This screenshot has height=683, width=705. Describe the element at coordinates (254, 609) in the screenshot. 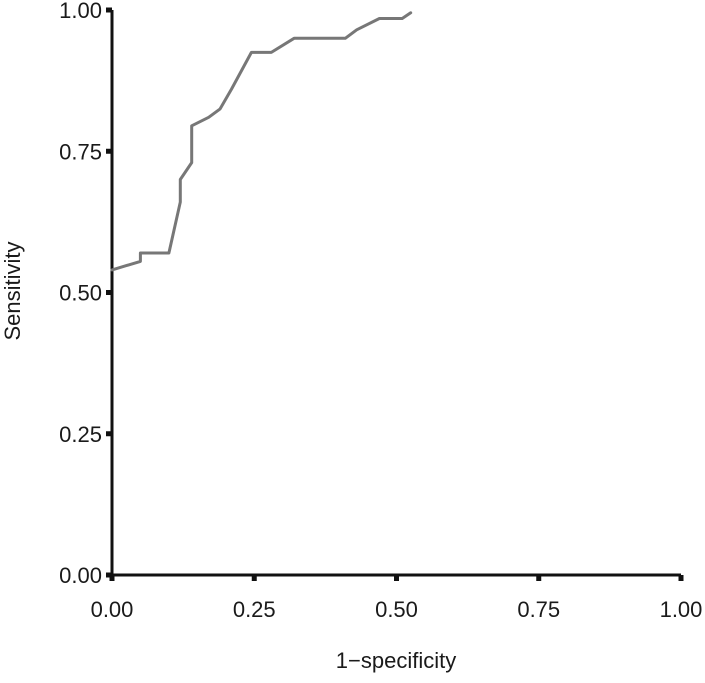

I see `x-tick-label: 0.25` at that location.